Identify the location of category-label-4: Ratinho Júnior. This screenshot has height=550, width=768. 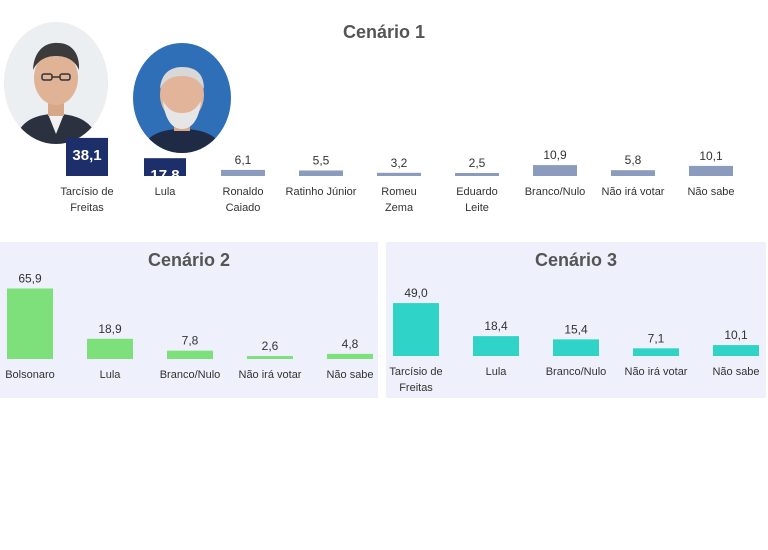
(321, 192).